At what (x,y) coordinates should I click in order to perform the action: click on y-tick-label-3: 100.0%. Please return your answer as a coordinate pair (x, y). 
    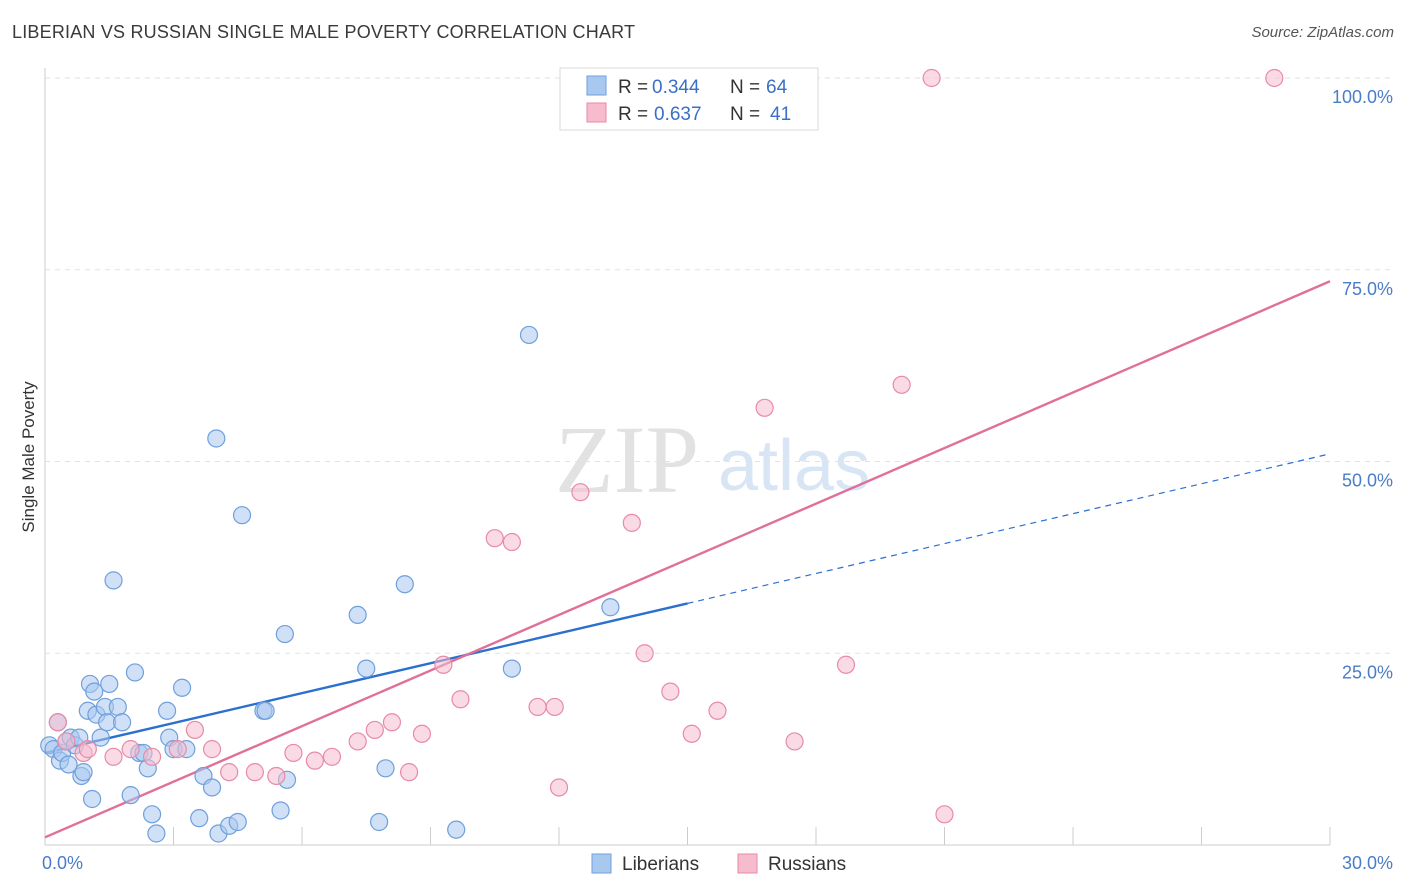
    Looking at the image, I should click on (1362, 97).